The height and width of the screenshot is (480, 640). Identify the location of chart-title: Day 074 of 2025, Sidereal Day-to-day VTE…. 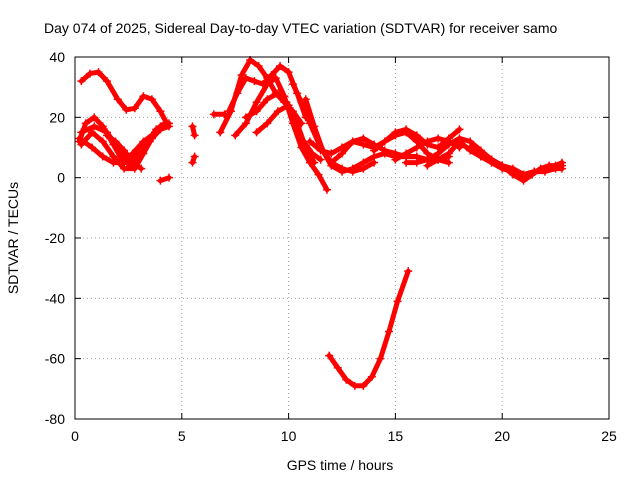
(300, 28).